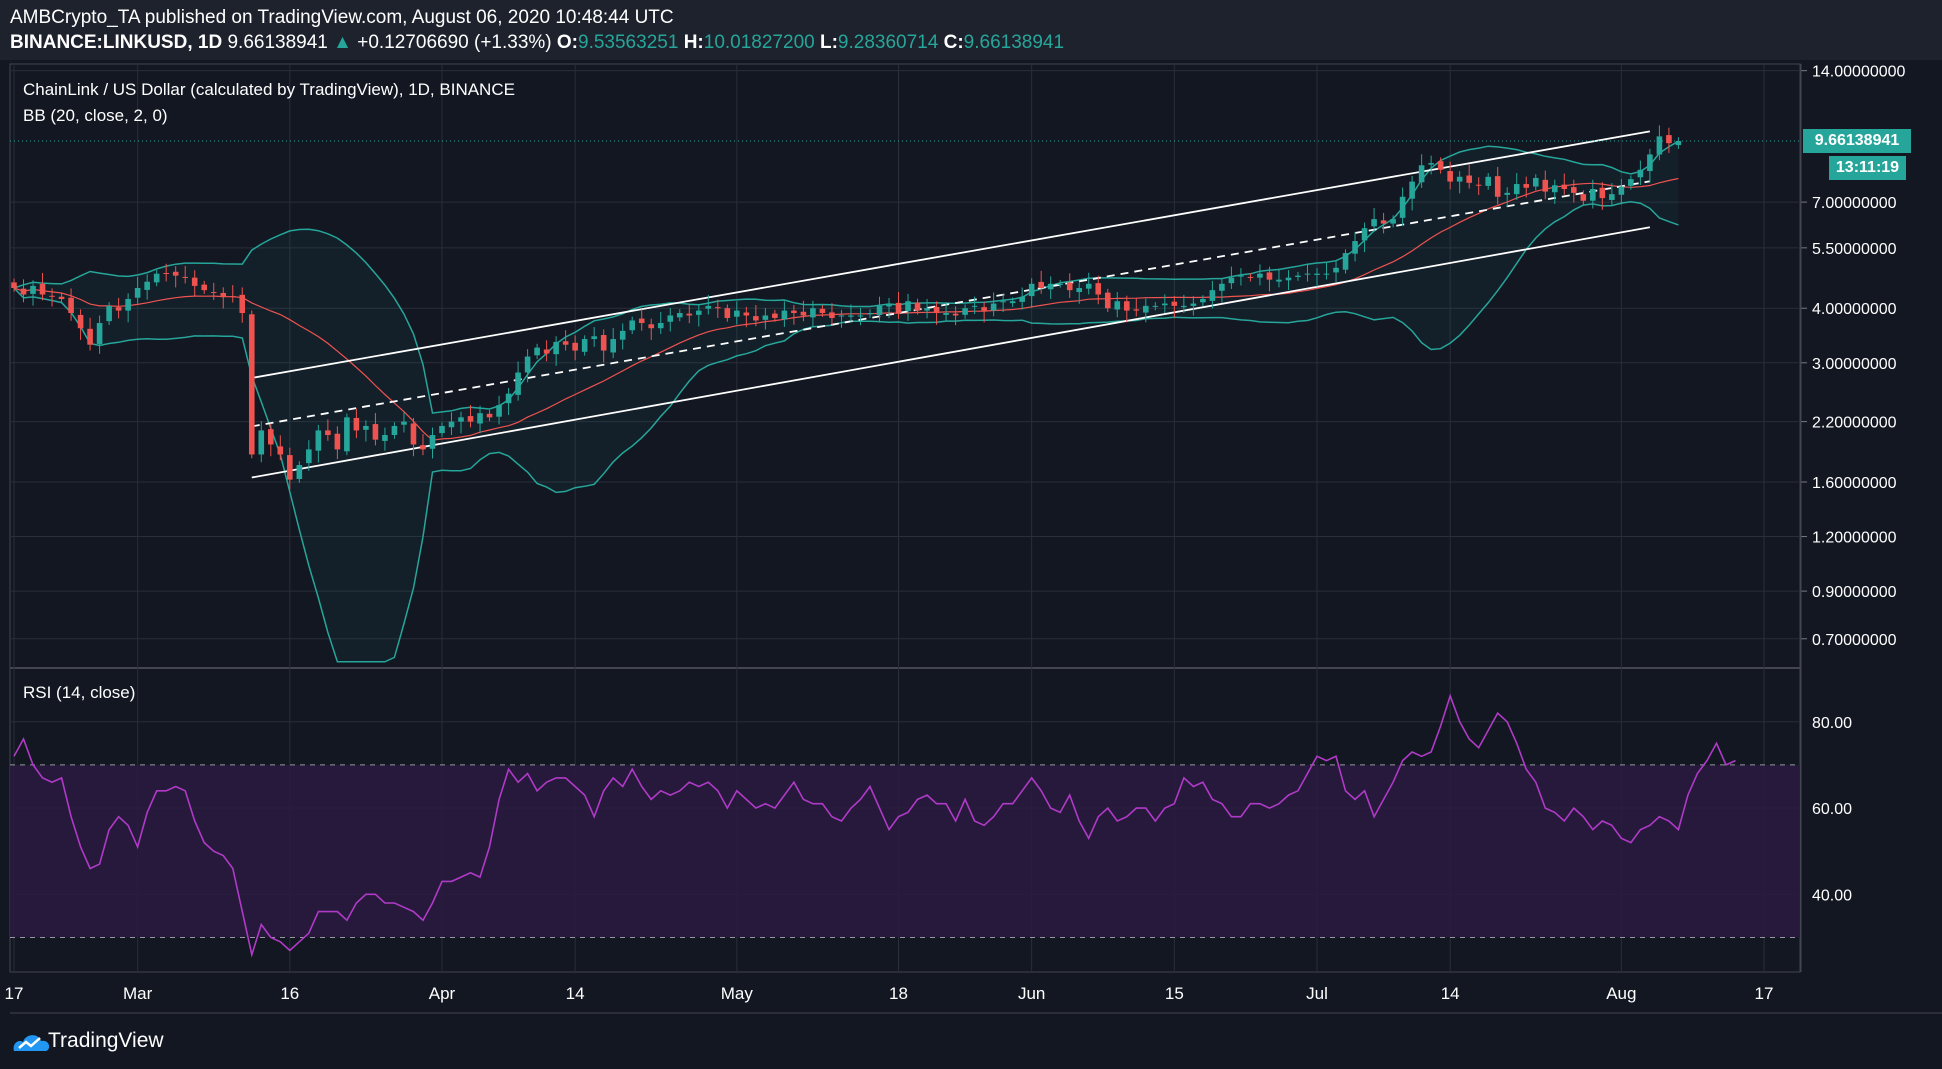 This screenshot has width=1942, height=1069. What do you see at coordinates (1857, 141) in the screenshot?
I see `last-price-tag: 9.66138941` at bounding box center [1857, 141].